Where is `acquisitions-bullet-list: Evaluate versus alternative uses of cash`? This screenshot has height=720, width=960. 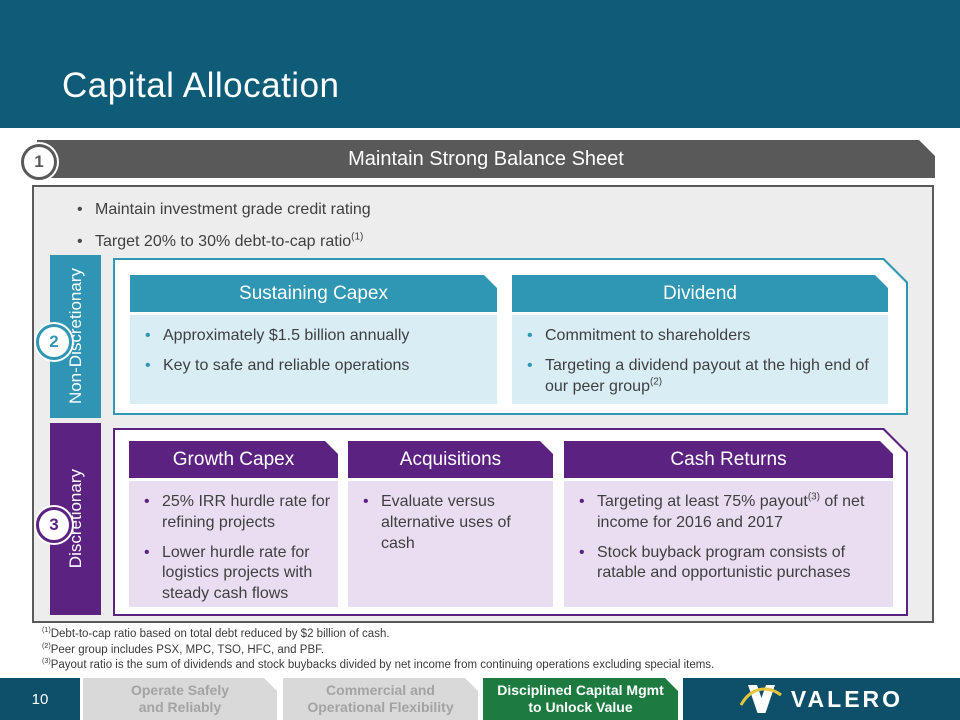
acquisitions-bullet-list: Evaluate versus alternative uses of cash is located at coordinates (453, 523).